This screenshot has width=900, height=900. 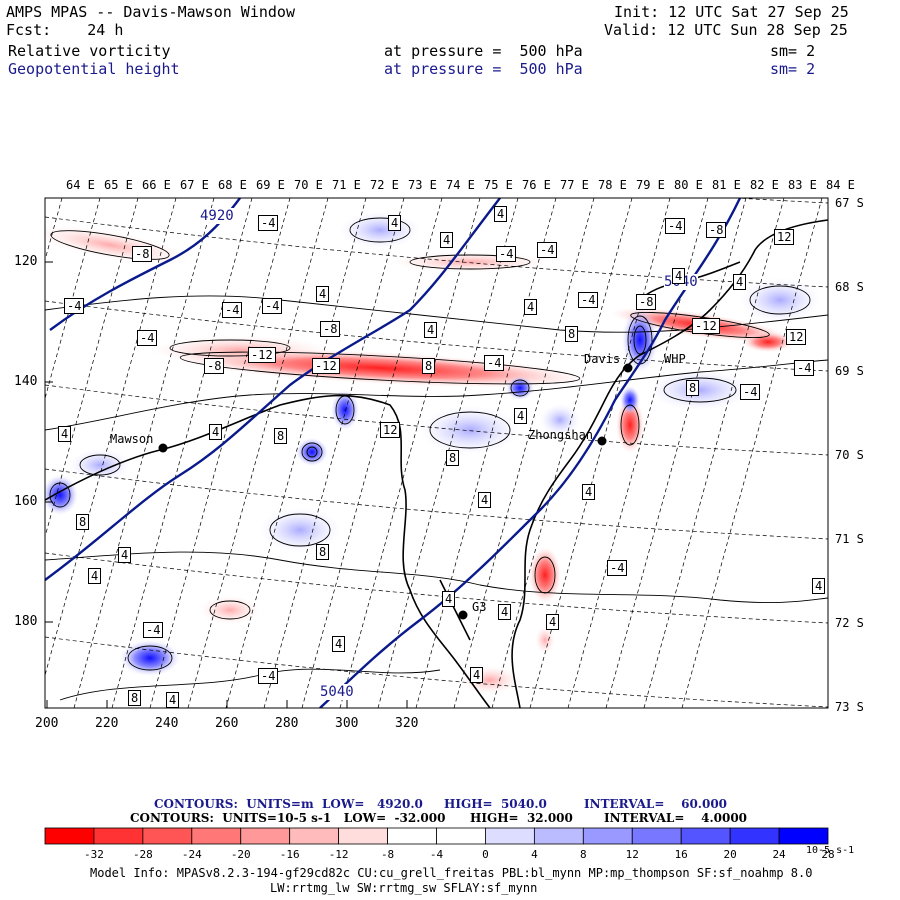 What do you see at coordinates (288, 804) in the screenshot?
I see `height-contour-info: CONTOURS: UNITS=m LOW= 4920.0` at bounding box center [288, 804].